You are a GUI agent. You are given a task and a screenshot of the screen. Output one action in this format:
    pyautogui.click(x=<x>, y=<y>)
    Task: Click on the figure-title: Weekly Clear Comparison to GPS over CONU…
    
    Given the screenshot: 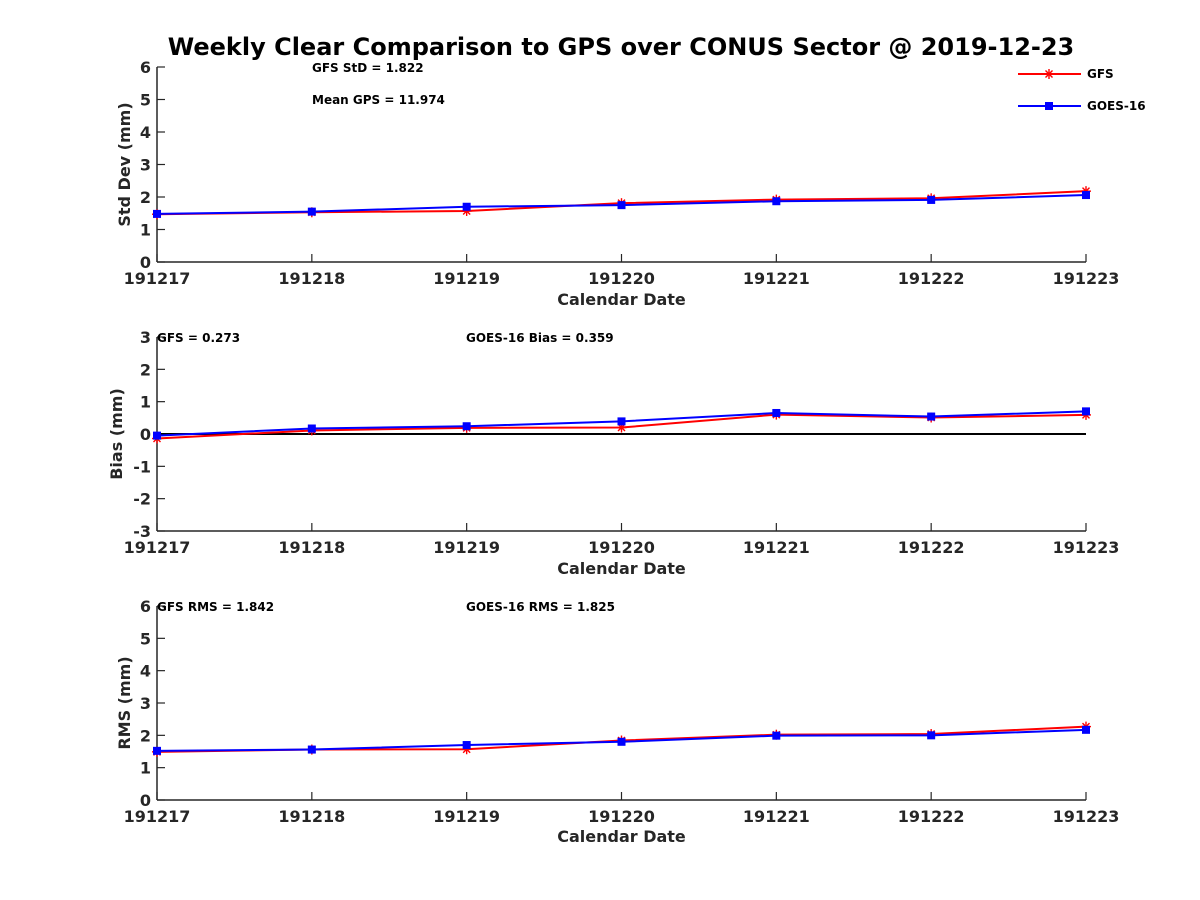 What is the action you would take?
    pyautogui.click(x=621, y=47)
    